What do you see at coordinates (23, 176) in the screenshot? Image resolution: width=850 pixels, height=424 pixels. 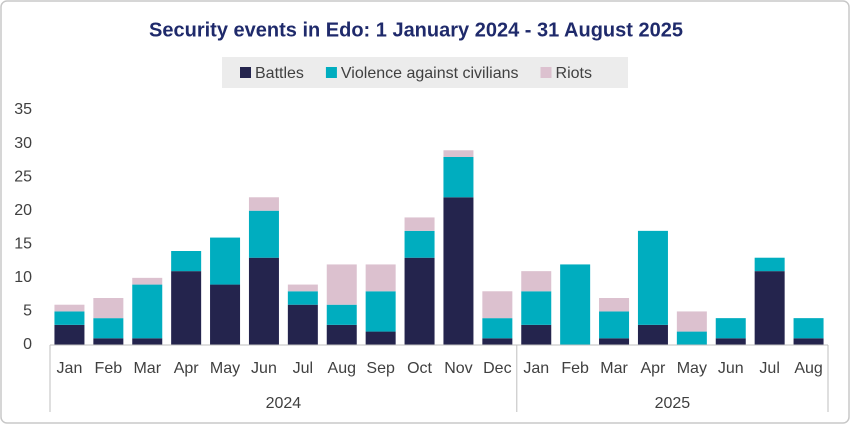 I see `y-tick-label: 25` at bounding box center [23, 176].